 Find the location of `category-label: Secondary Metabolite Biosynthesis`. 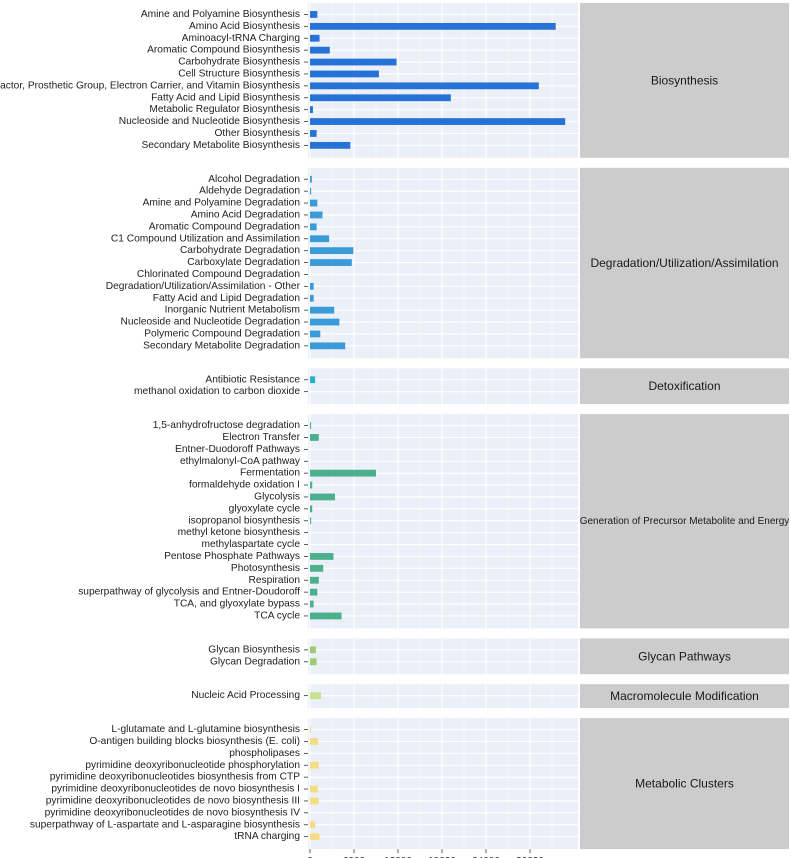

category-label: Secondary Metabolite Biosynthesis is located at coordinates (220, 145).